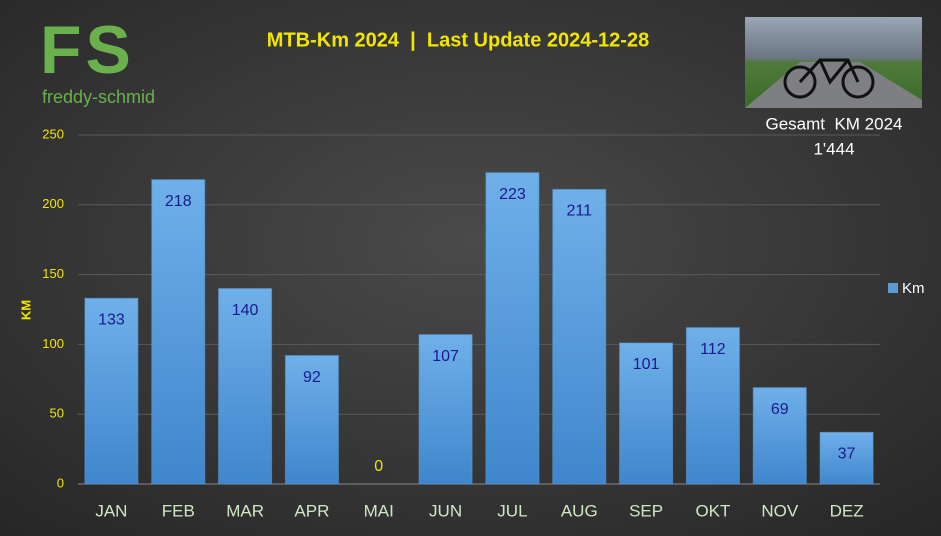 Image resolution: width=941 pixels, height=536 pixels. I want to click on legend-swatch, so click(893, 288).